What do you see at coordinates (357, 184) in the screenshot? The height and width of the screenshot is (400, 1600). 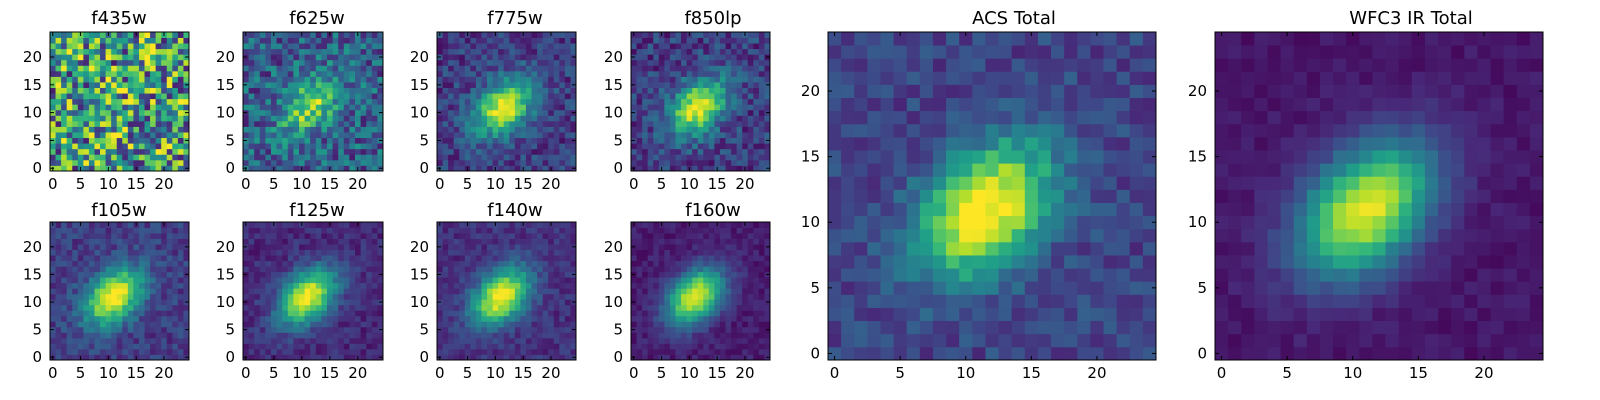 I see `x-tick-label: 20` at bounding box center [357, 184].